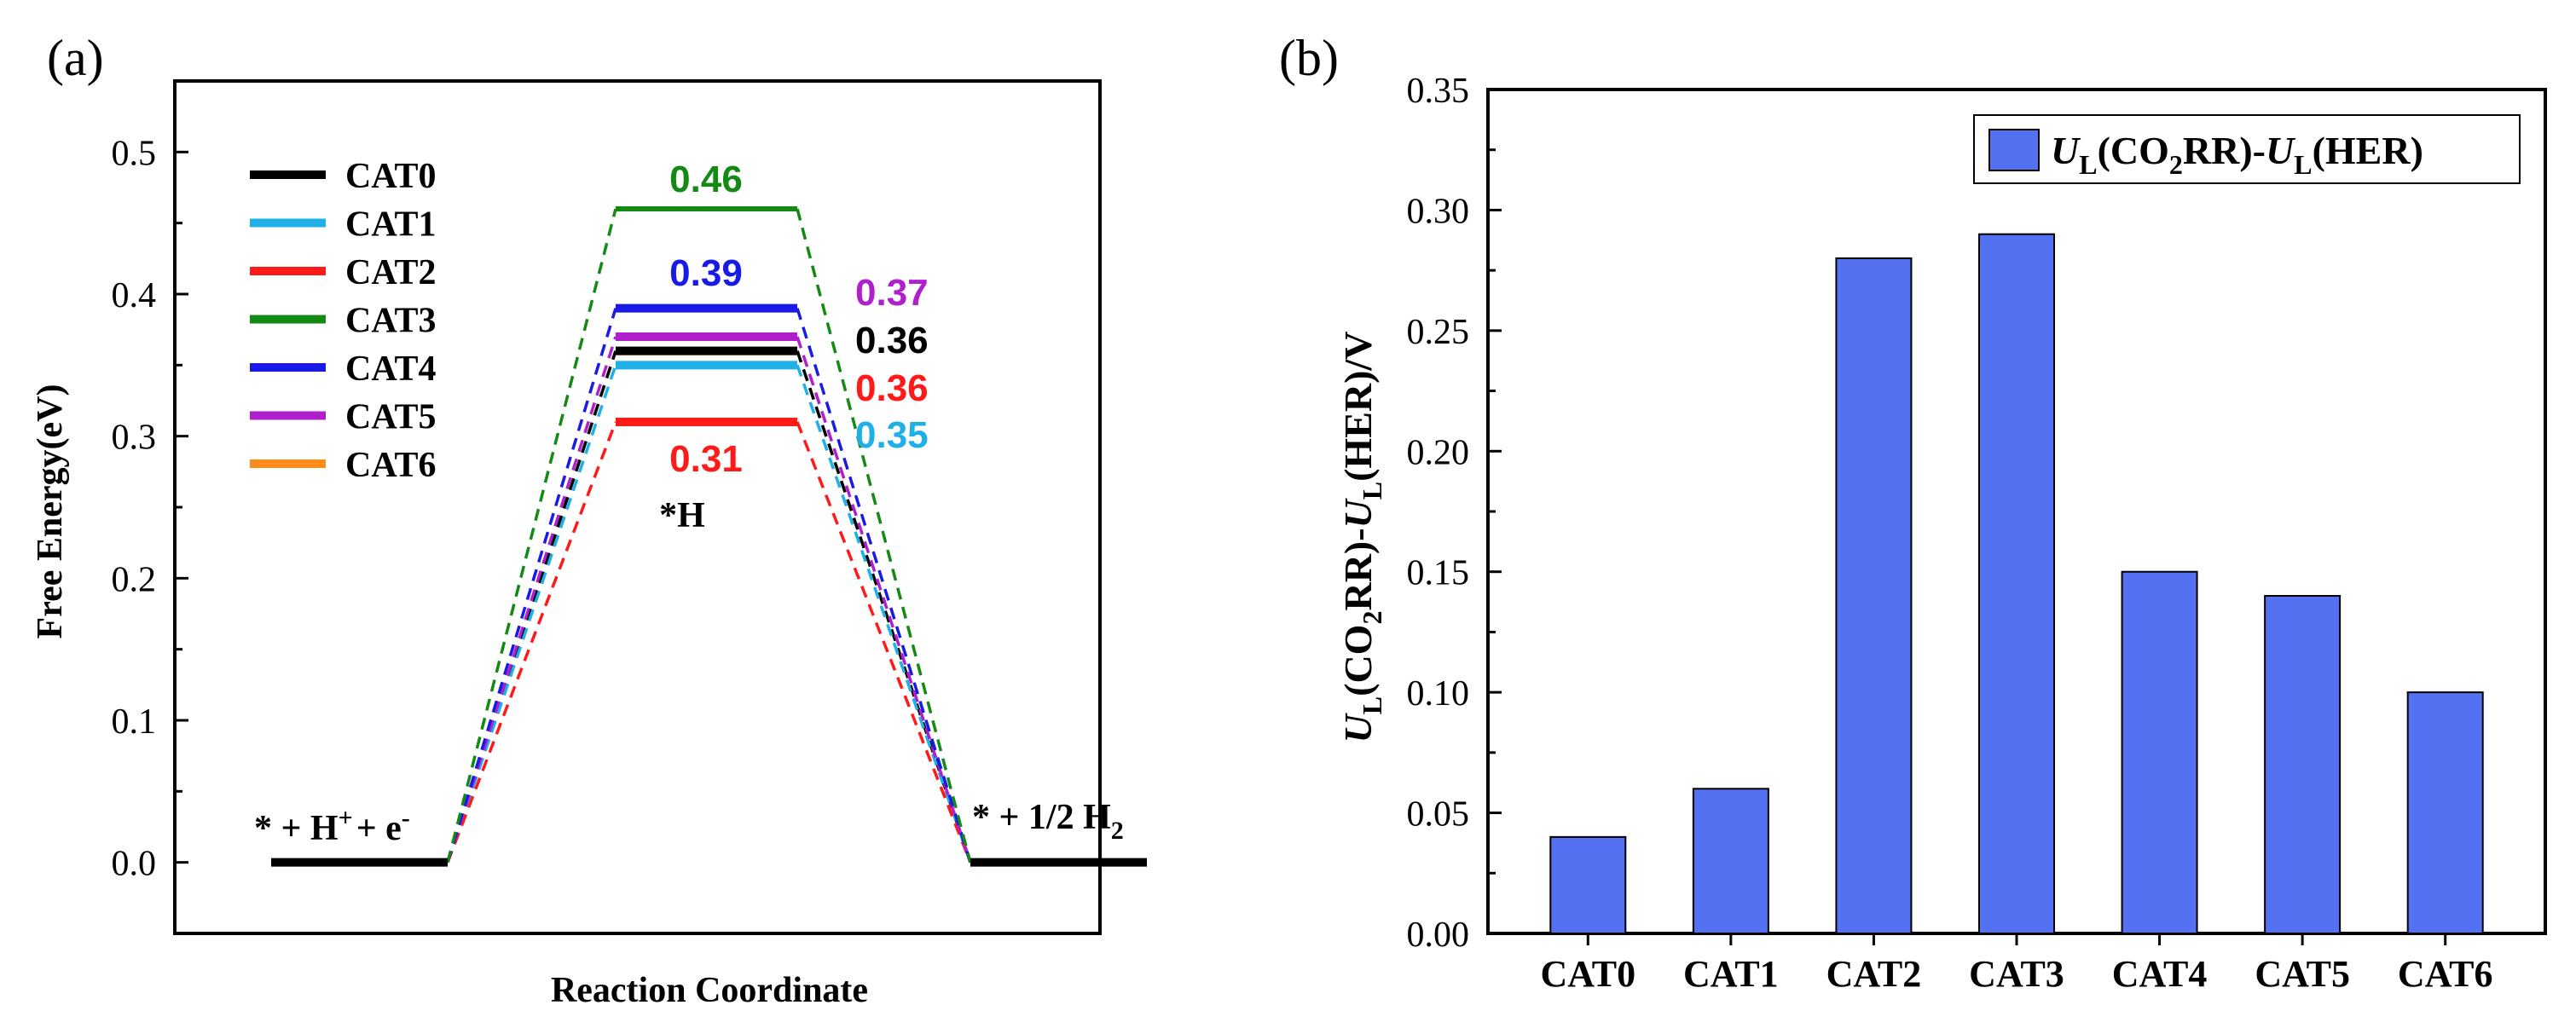  Describe the element at coordinates (1438, 452) in the screenshot. I see `panel-b-y-tick-label: 0.20` at that location.